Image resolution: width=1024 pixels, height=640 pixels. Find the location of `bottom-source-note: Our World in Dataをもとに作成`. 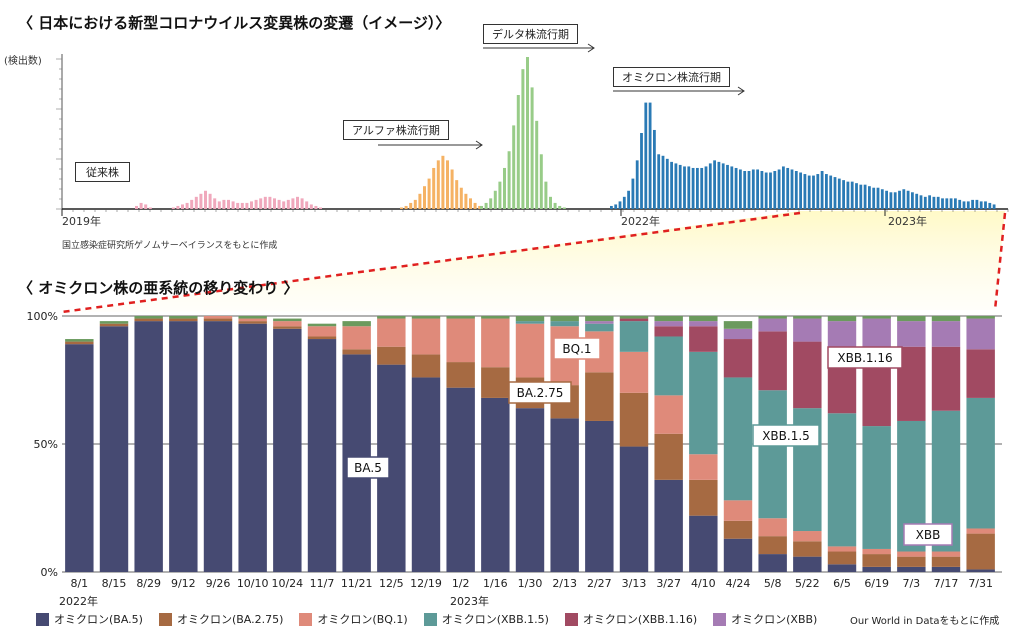

bottom-source-note: Our World in Dataをもとに作成 is located at coordinates (925, 621).